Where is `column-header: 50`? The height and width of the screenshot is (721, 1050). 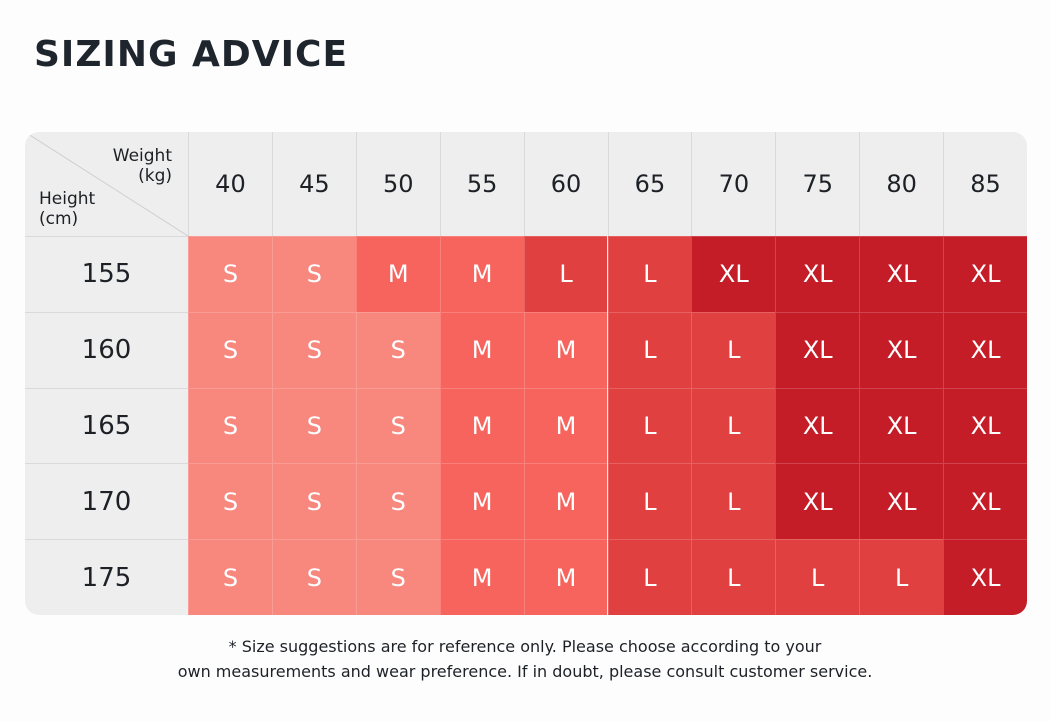 column-header: 50 is located at coordinates (397, 184).